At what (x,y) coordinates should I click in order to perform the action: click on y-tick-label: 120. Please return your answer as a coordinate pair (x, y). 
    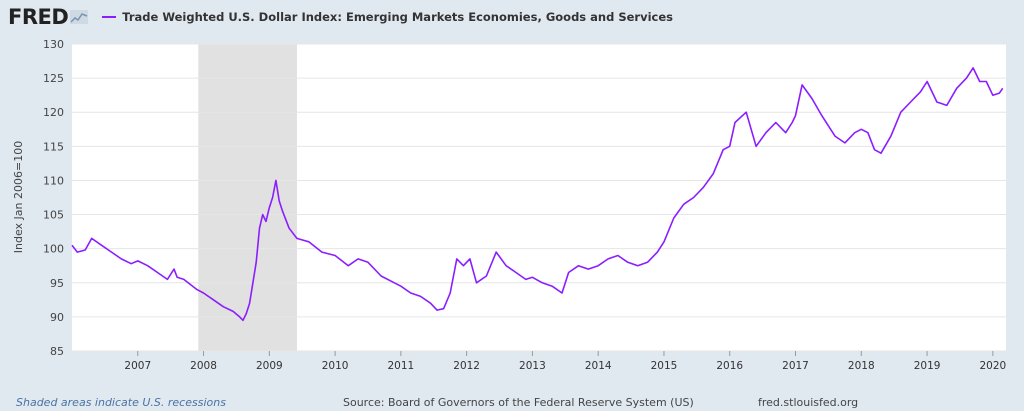
    Looking at the image, I should click on (53, 112).